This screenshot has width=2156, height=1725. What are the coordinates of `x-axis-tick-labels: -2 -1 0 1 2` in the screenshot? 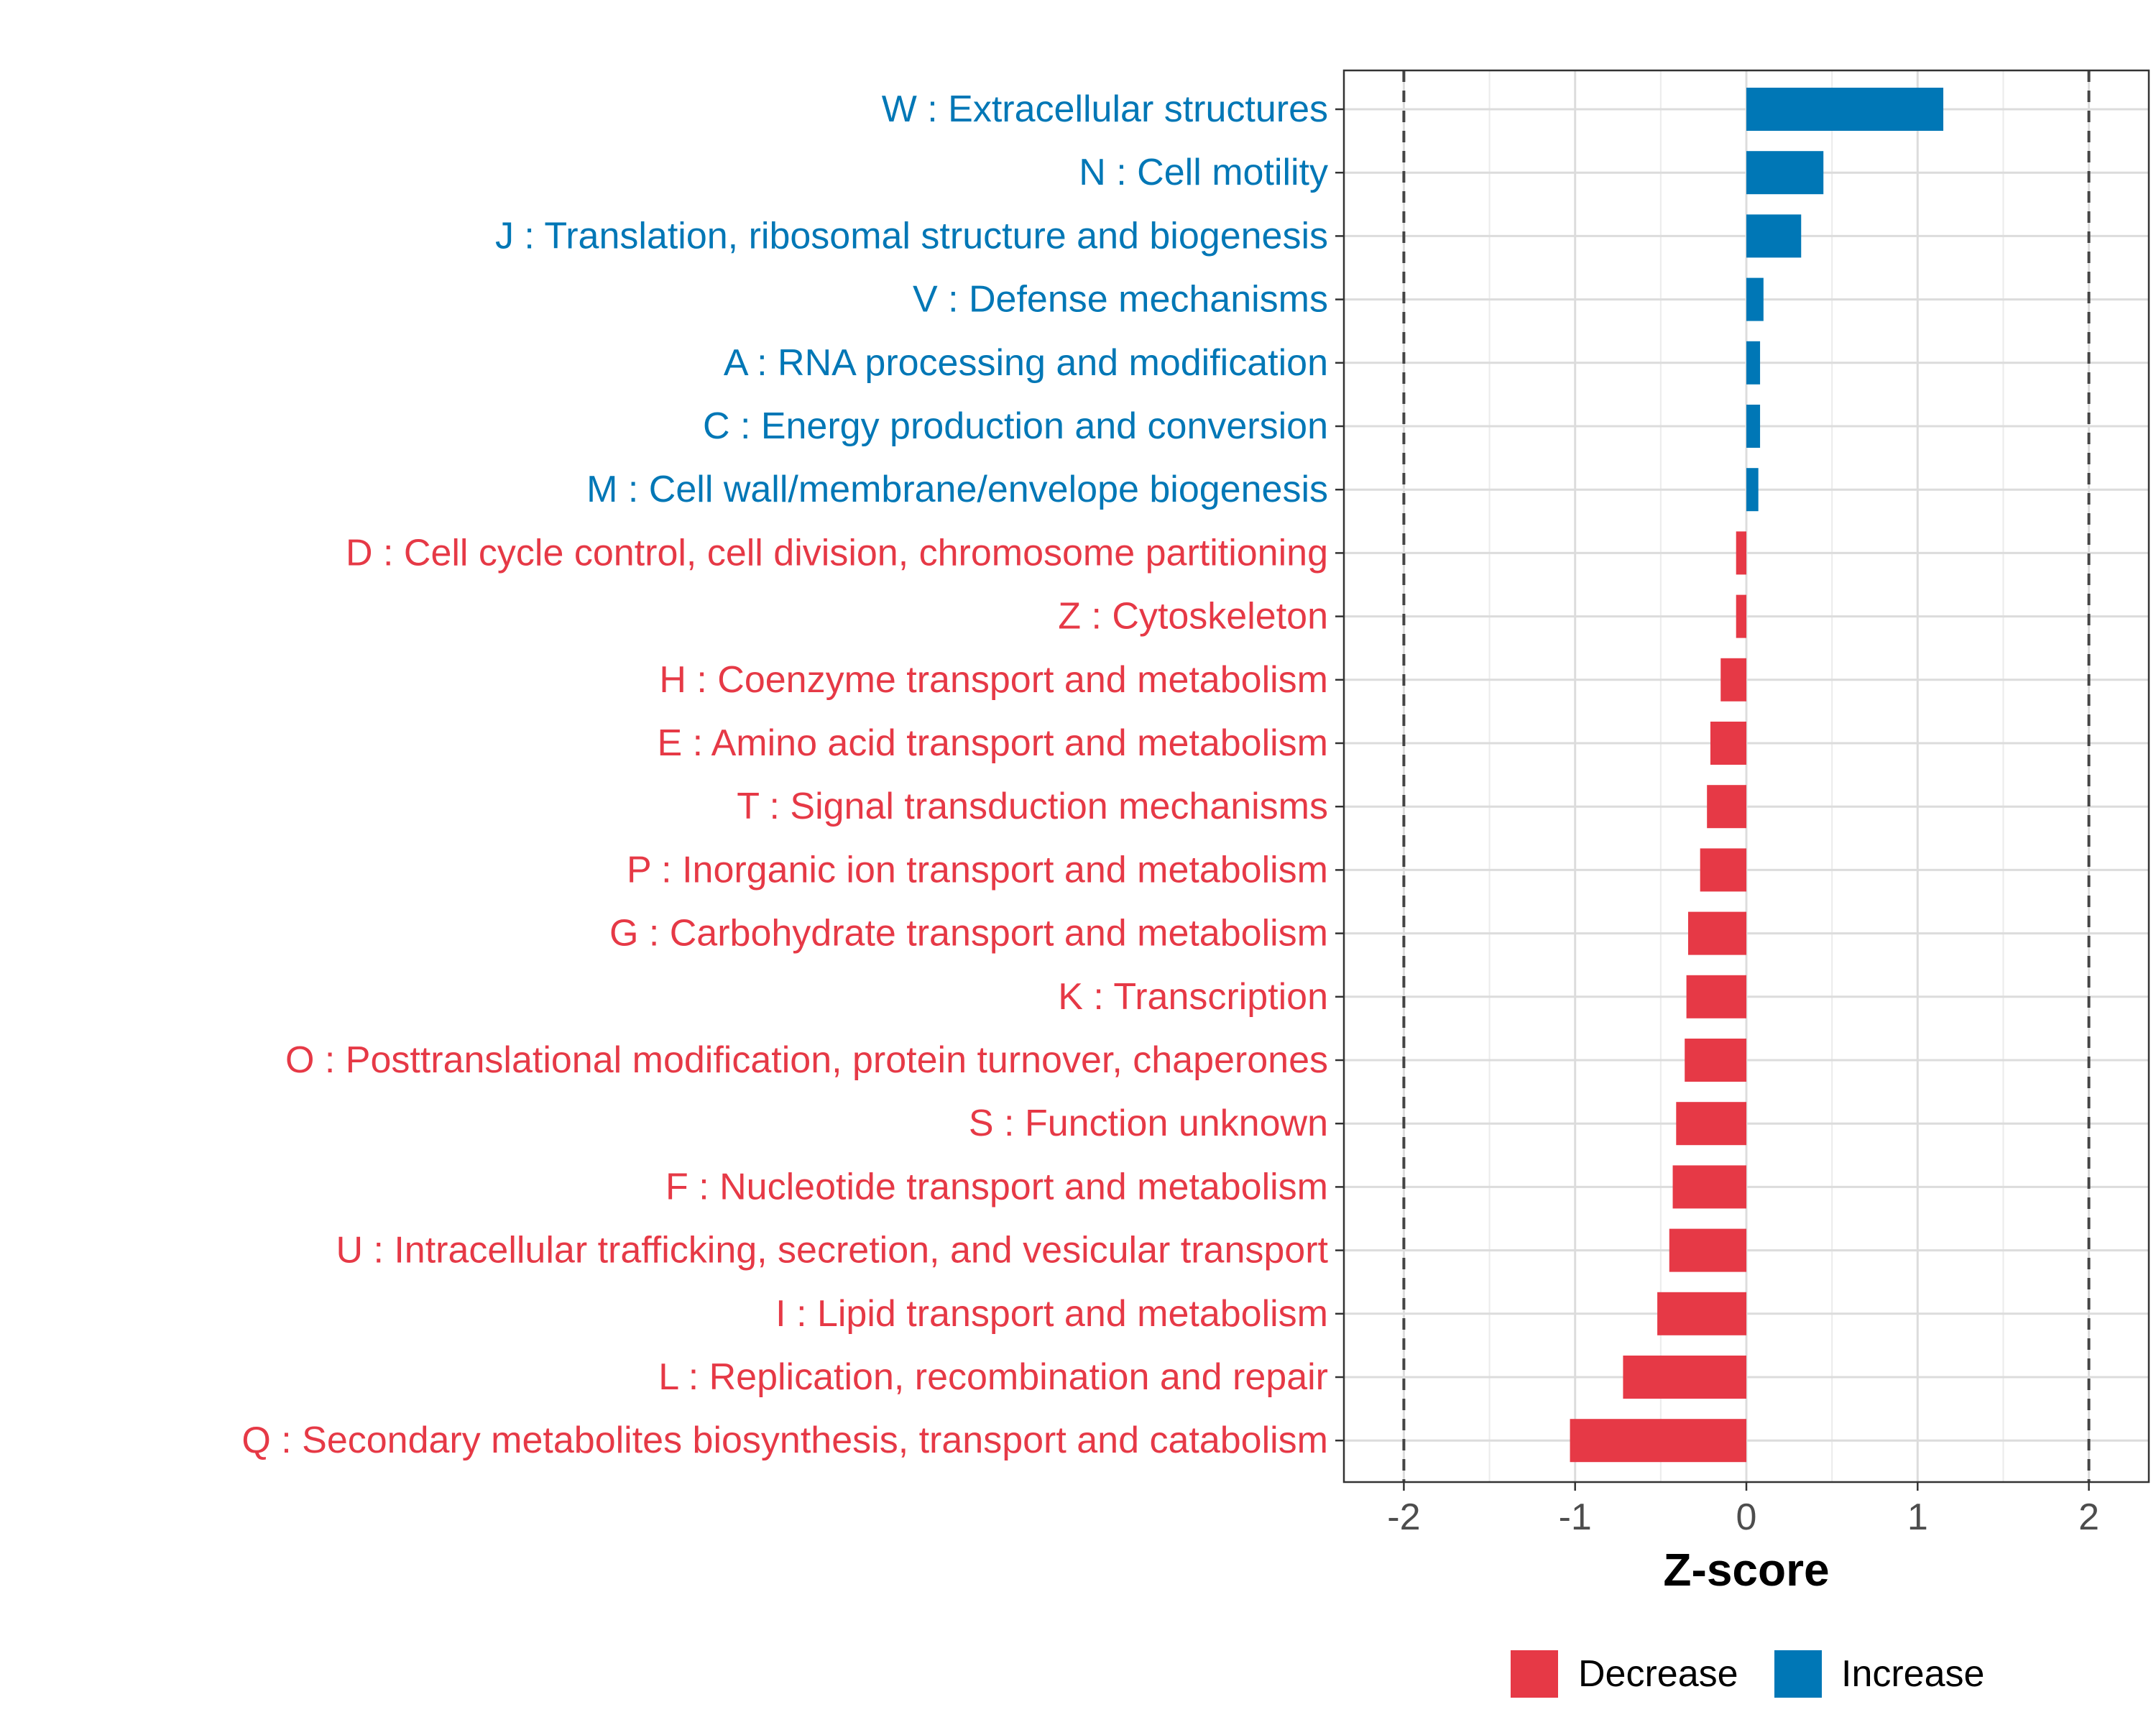 It's located at (1743, 1517).